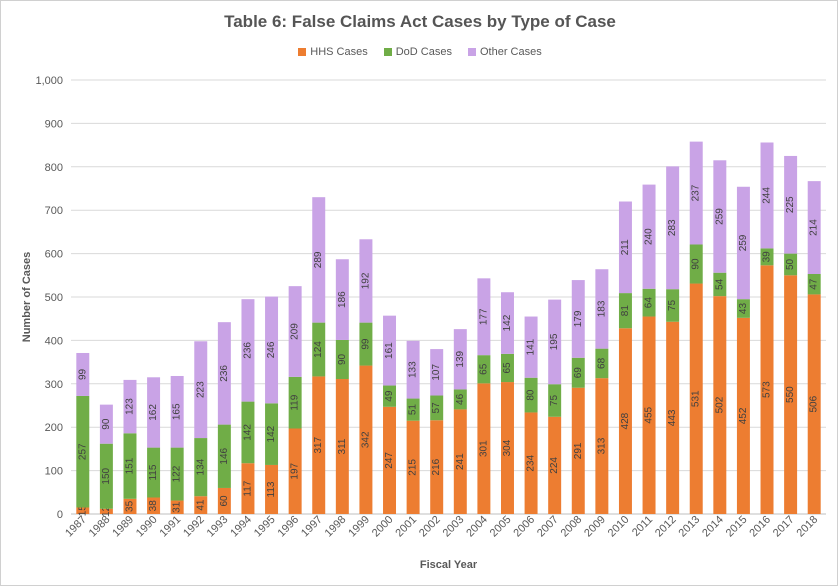  Describe the element at coordinates (170, 527) in the screenshot. I see `x-tick-label: 1991` at that location.